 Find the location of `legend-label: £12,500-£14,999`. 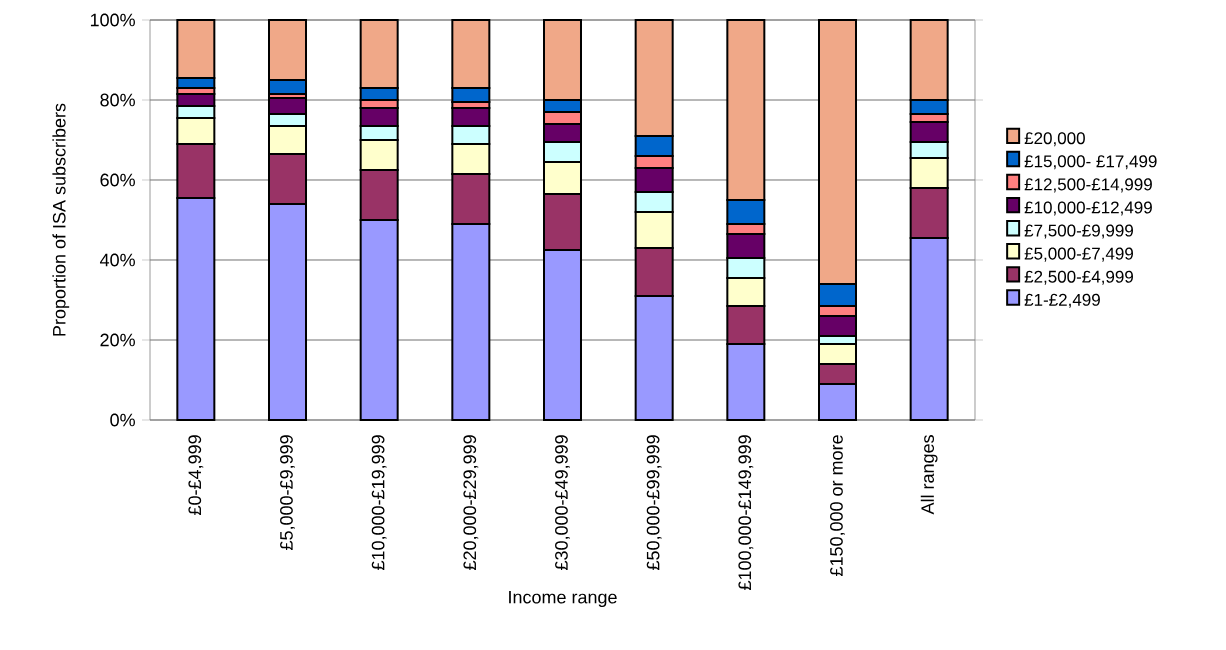

legend-label: £12,500-£14,999 is located at coordinates (1088, 185).